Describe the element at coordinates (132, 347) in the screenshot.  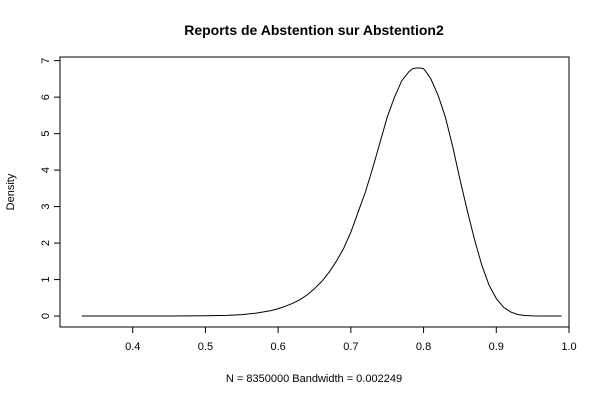
I see `x-tick-label: 0.4` at that location.